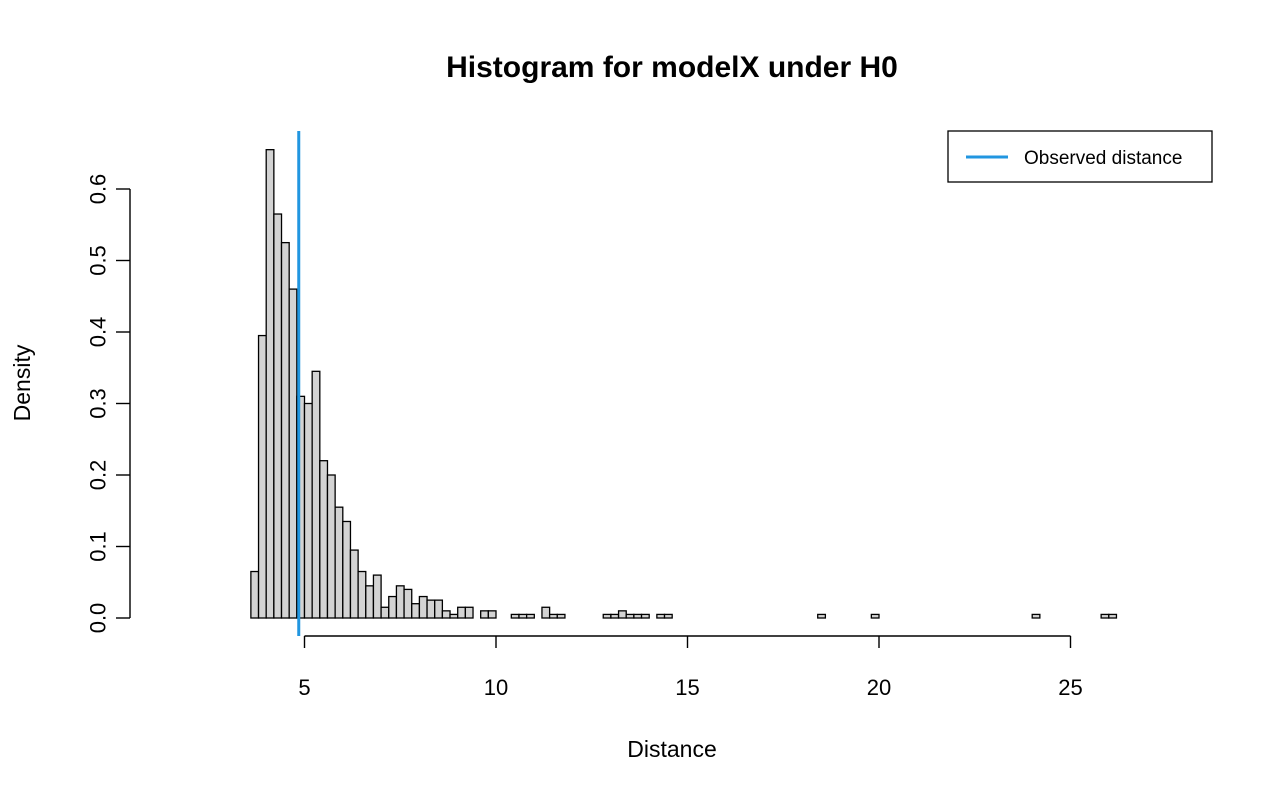 Image resolution: width=1280 pixels, height=800 pixels. I want to click on y-tick-label: 0.6, so click(98, 189).